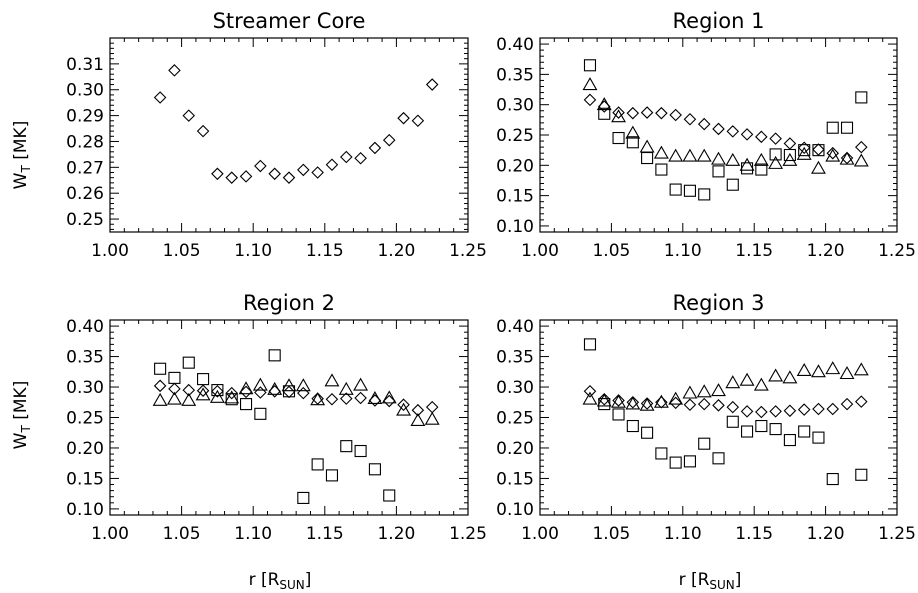 This screenshot has height=593, width=918. What do you see at coordinates (85, 327) in the screenshot?
I see `y-tick-label: 0.40` at bounding box center [85, 327].